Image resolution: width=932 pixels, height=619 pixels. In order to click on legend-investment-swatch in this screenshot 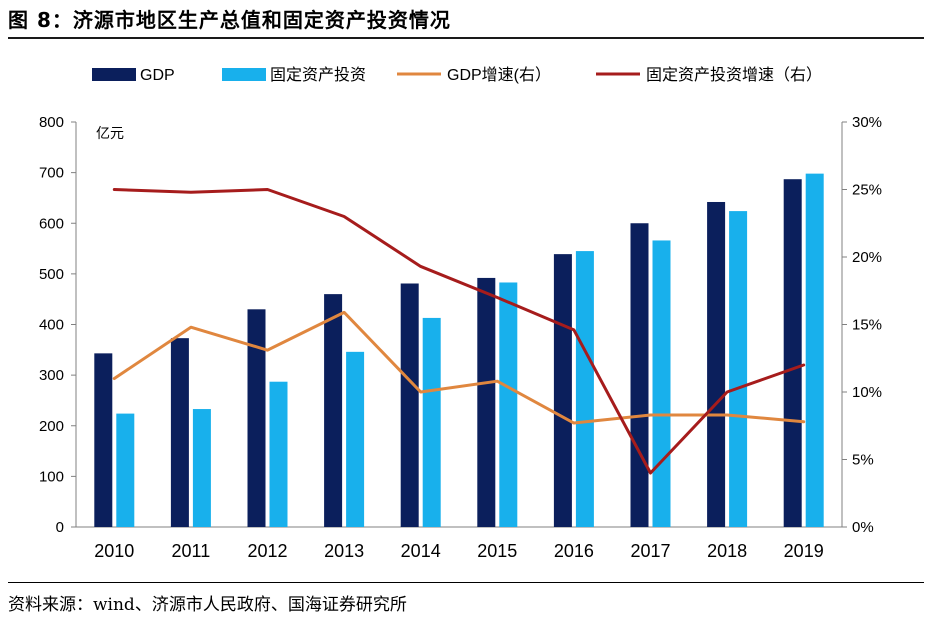, I will do `click(244, 74)`.